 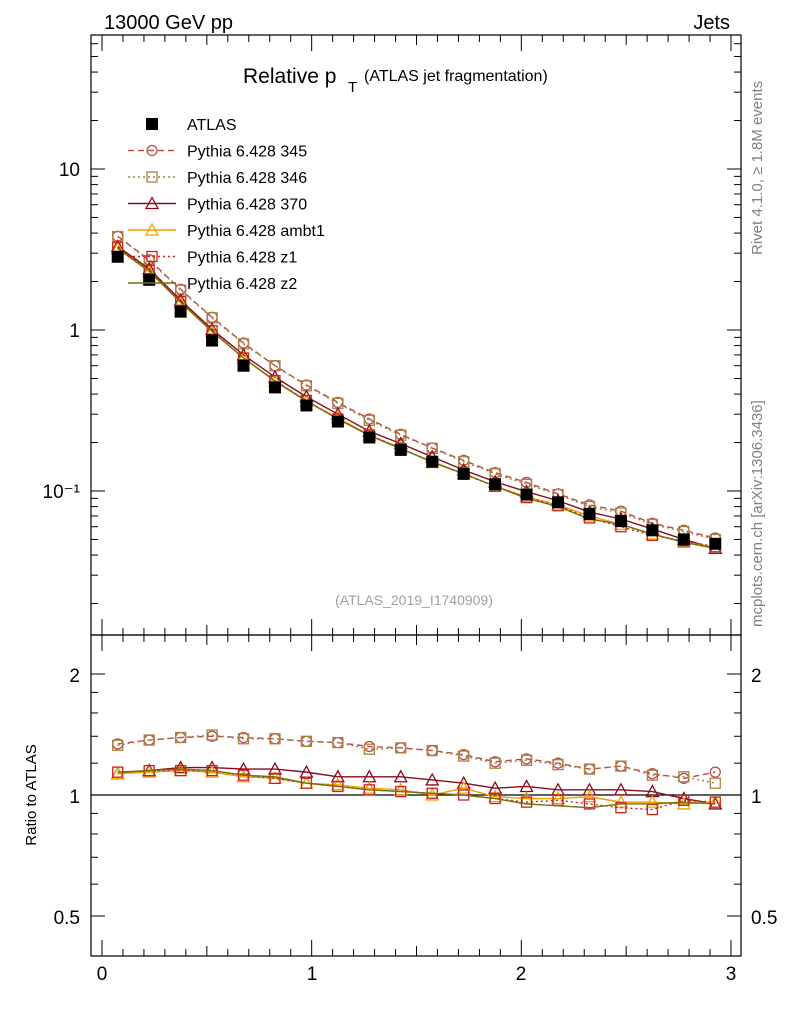 I want to click on ratio-y-tick-label-1: 1, so click(x=74, y=797).